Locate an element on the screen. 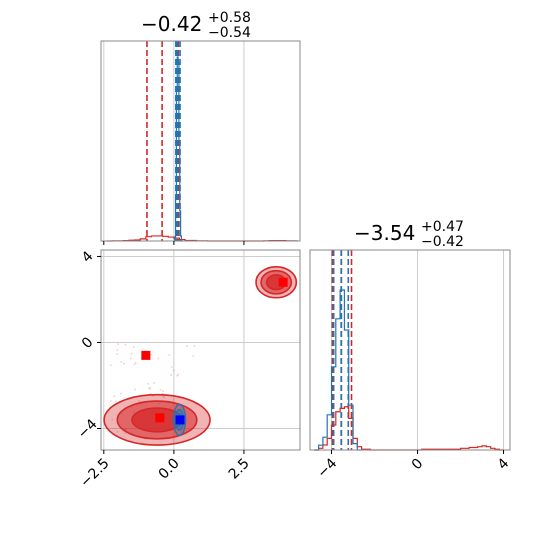  param1-title-lower: −0.54 is located at coordinates (229, 33).